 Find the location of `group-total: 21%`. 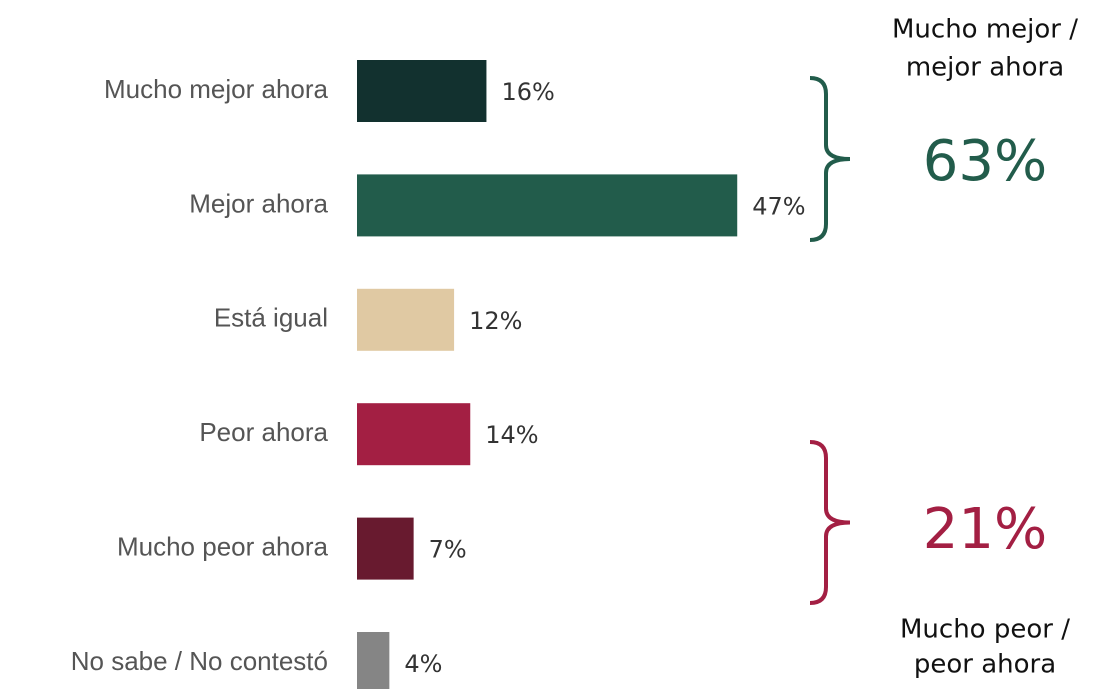

group-total: 21% is located at coordinates (985, 529).